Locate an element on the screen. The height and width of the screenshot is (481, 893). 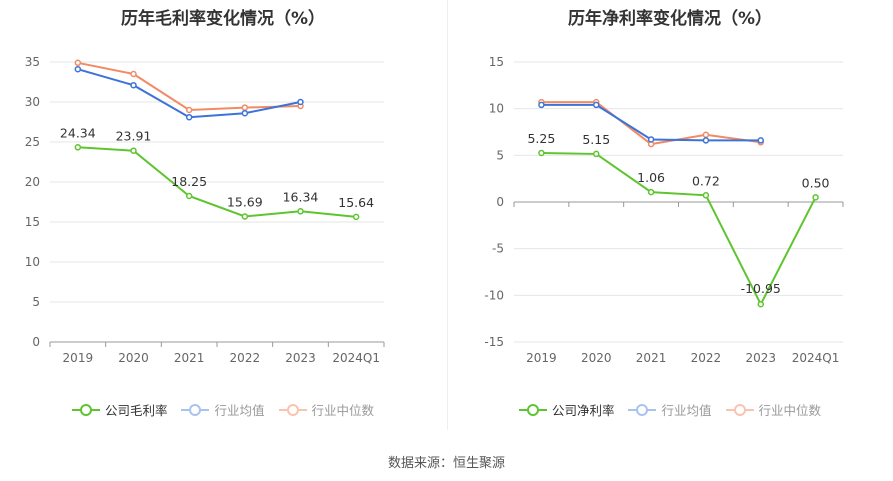
data-label: 5.15 is located at coordinates (596, 139).